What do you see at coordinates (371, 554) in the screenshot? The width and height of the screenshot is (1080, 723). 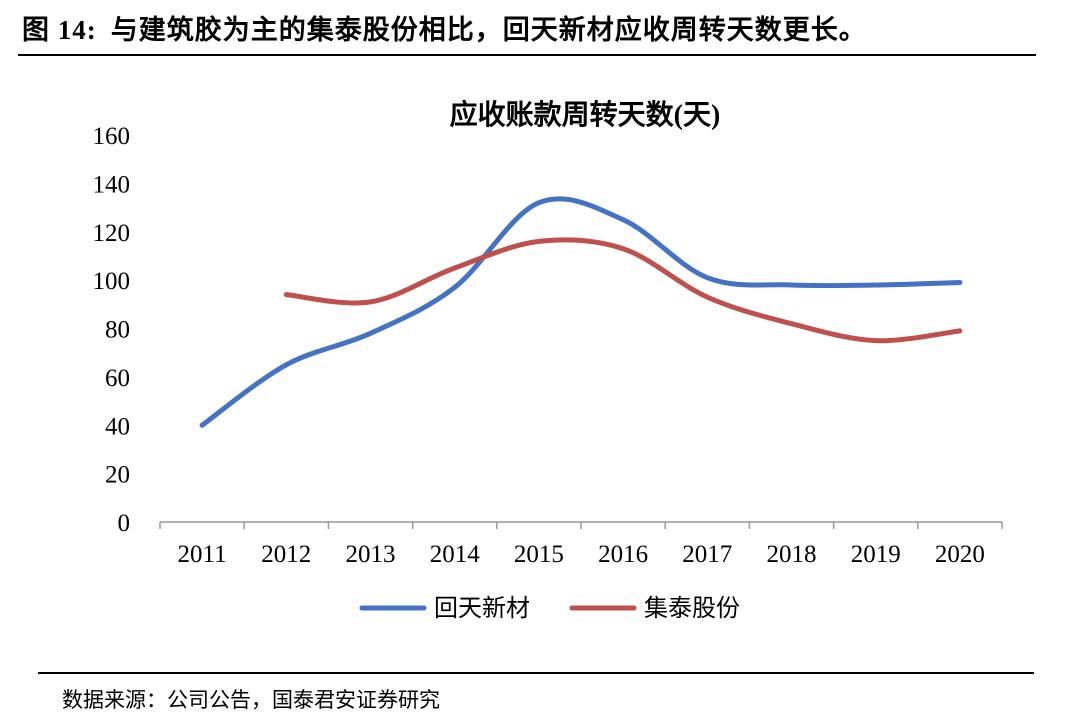 I see `x-tick-label: 2013` at bounding box center [371, 554].